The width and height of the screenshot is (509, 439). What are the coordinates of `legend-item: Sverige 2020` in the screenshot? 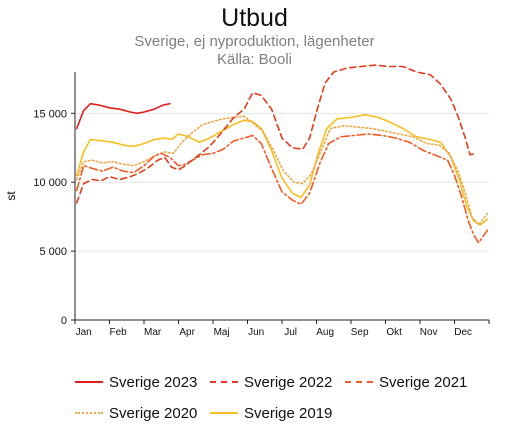 It's located at (136, 413).